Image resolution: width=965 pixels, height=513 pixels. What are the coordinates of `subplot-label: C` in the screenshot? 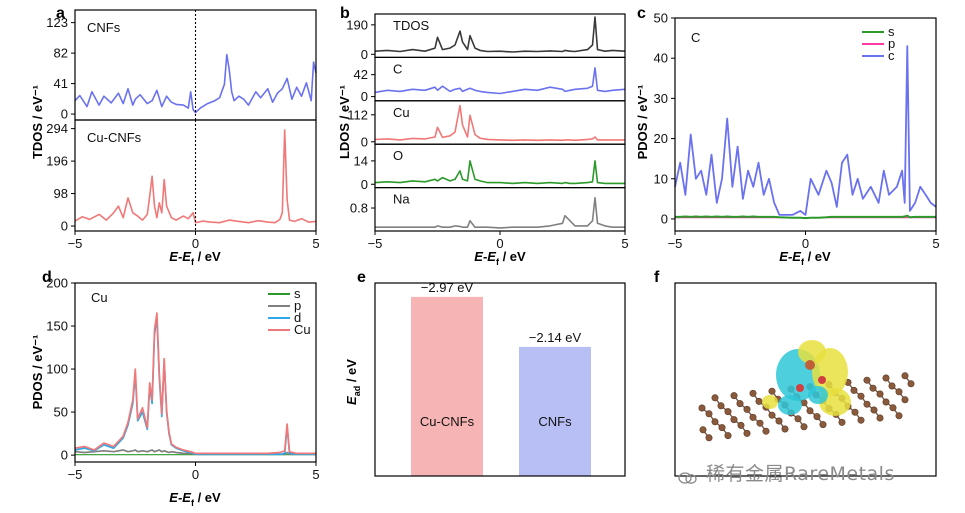 It's located at (397, 68).